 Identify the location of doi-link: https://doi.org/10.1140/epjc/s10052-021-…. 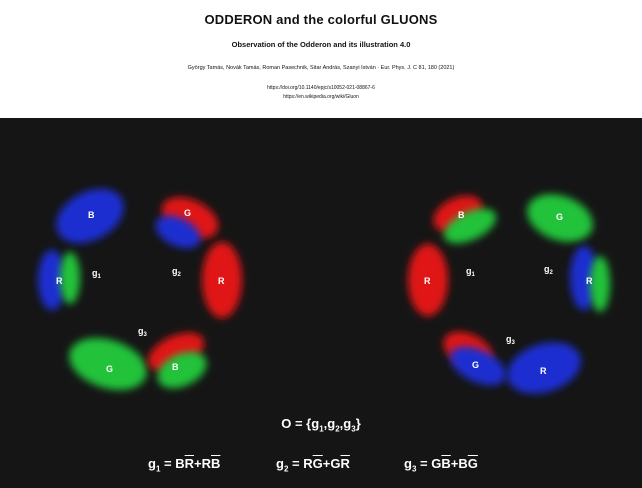
(321, 88).